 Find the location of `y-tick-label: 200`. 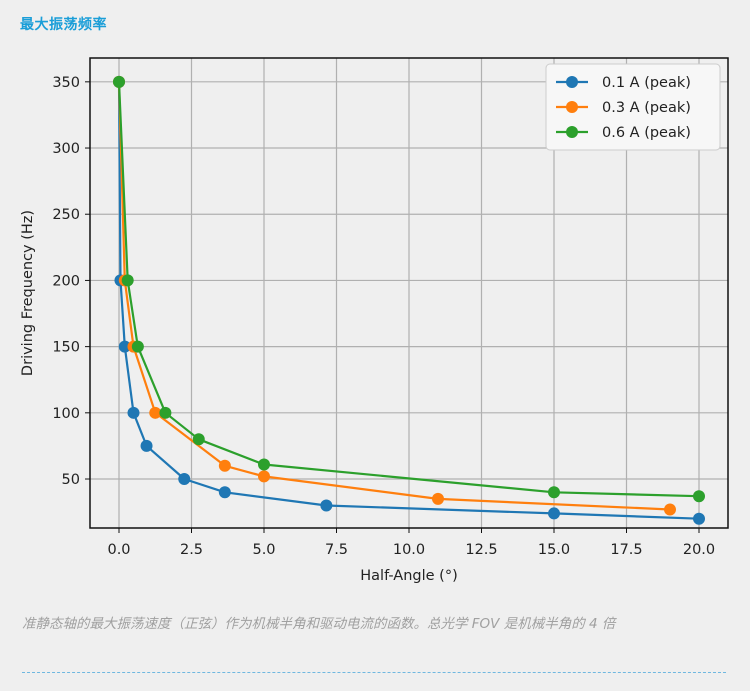

y-tick-label: 200 is located at coordinates (66, 281).